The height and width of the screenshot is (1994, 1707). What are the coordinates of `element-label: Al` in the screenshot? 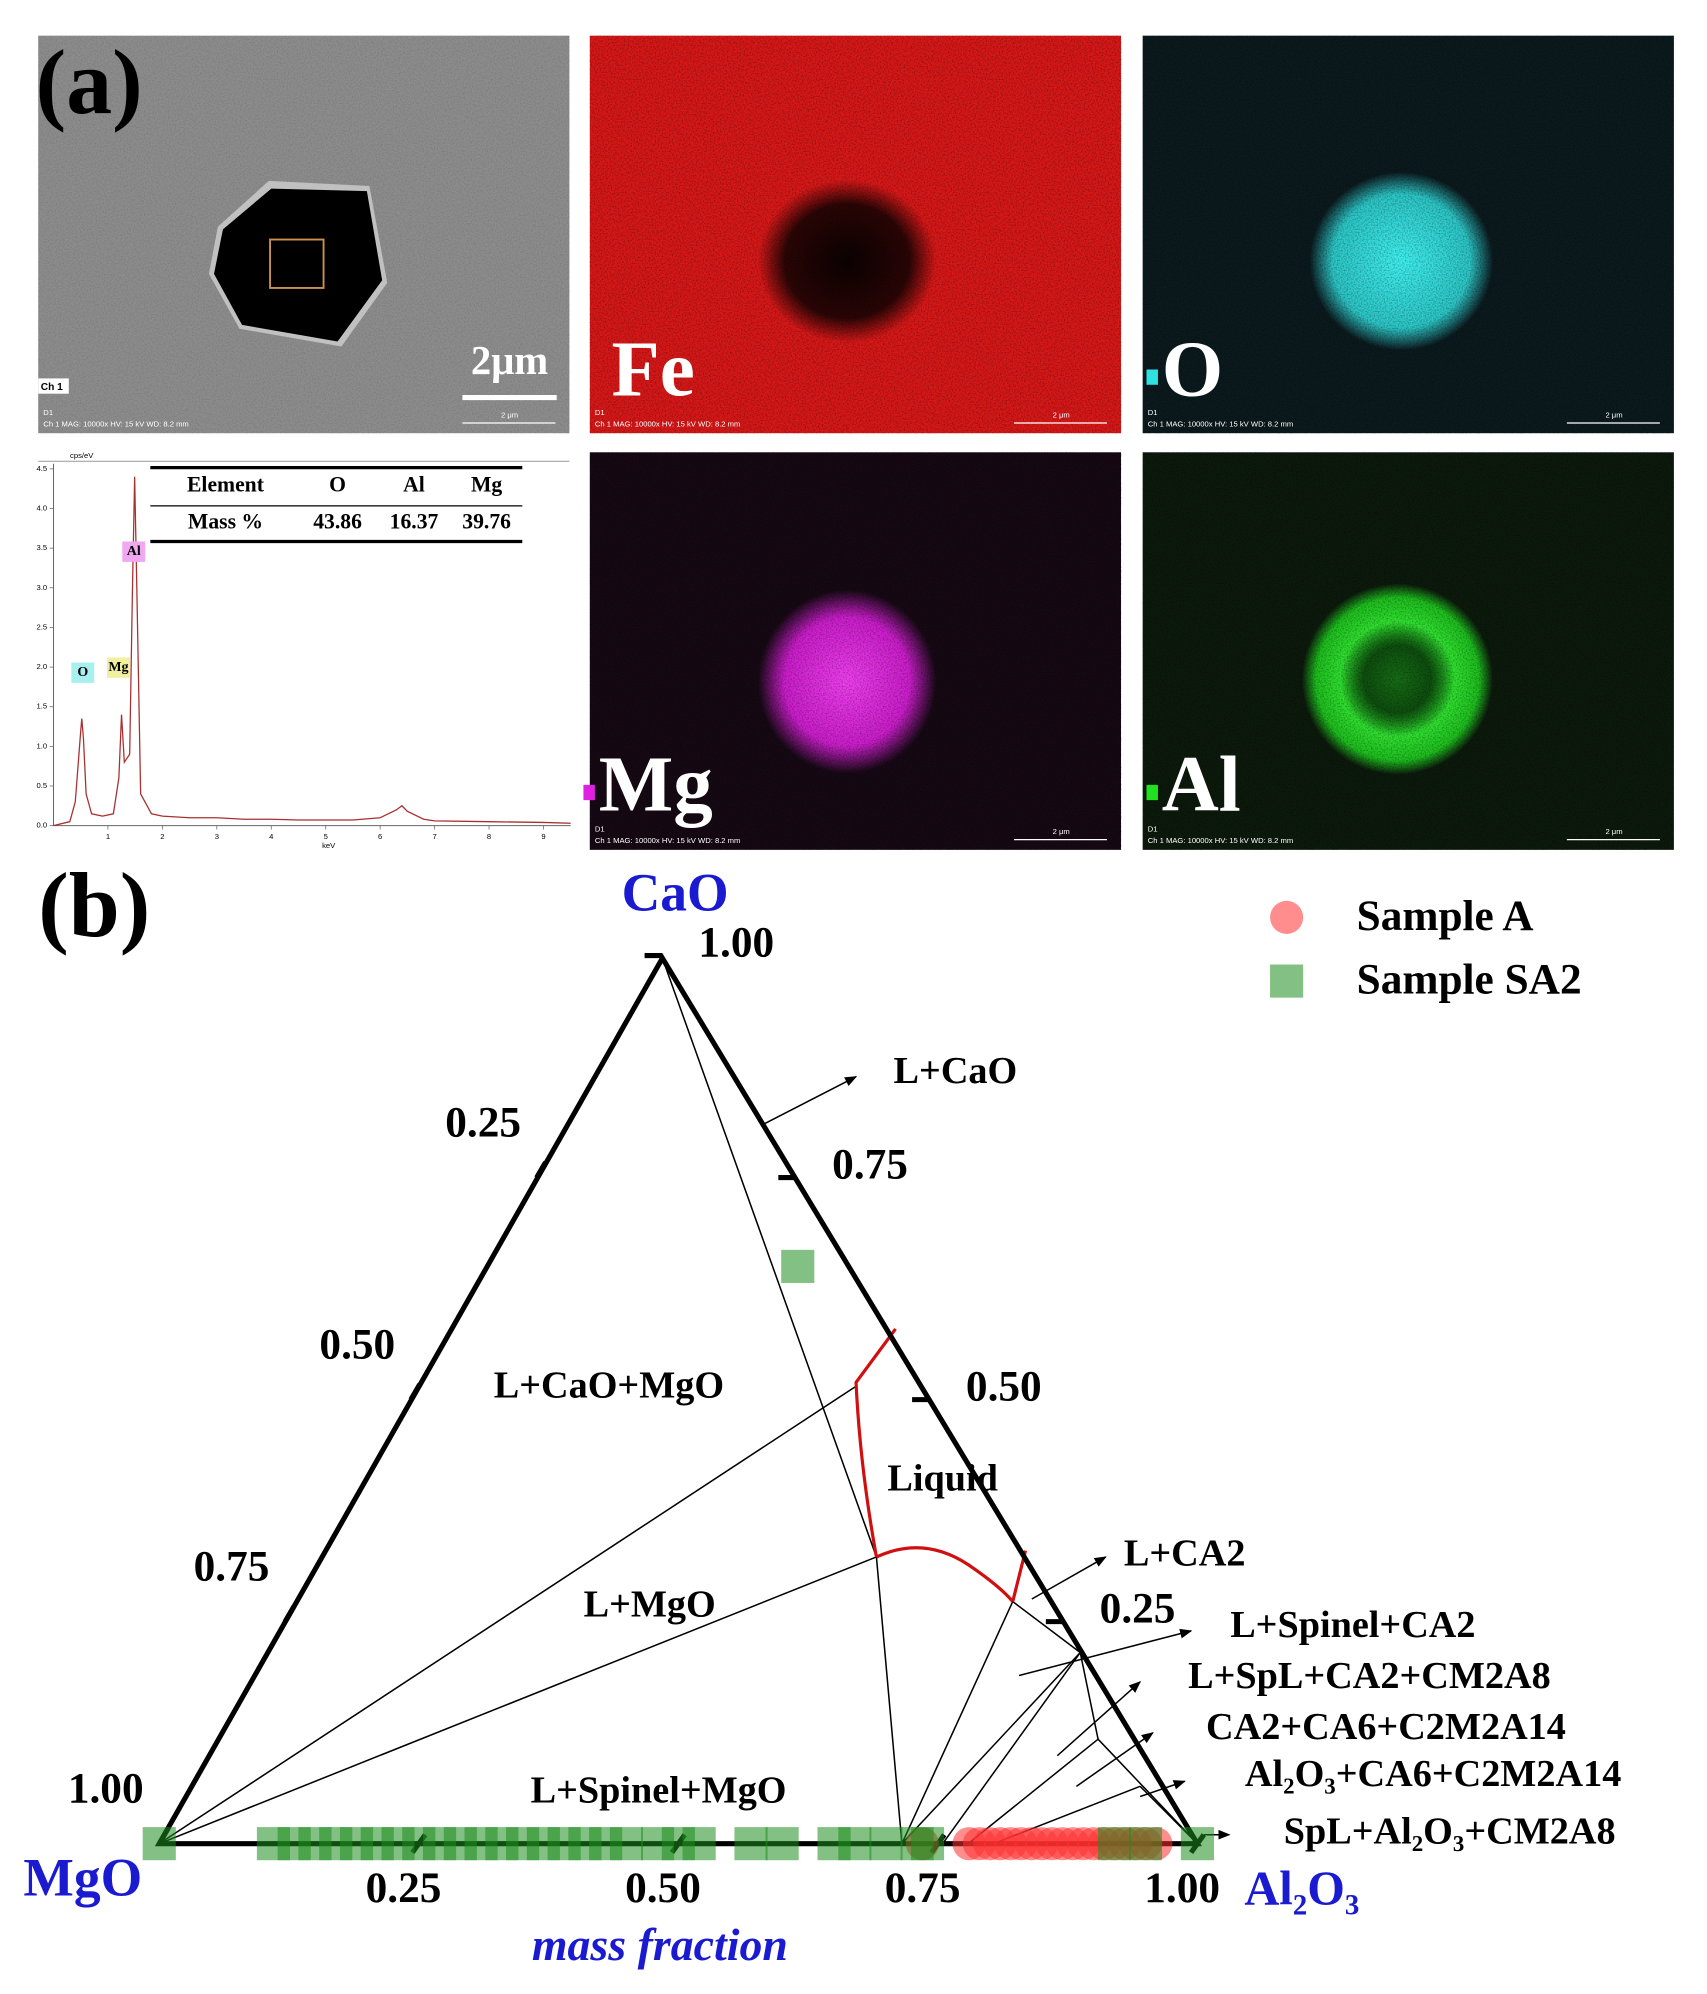 It's located at (1201, 785).